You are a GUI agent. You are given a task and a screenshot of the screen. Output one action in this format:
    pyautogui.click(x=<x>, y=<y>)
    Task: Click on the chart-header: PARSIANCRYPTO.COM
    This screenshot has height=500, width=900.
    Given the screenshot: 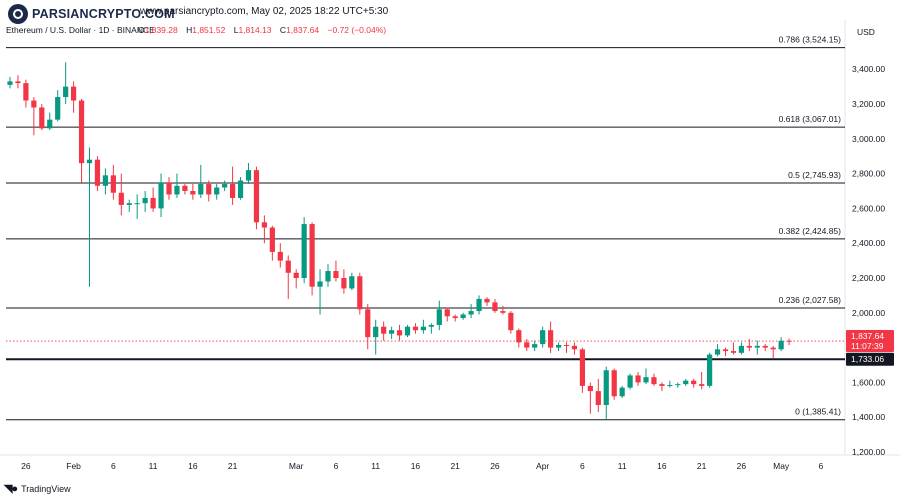 What is the action you would take?
    pyautogui.click(x=92, y=20)
    